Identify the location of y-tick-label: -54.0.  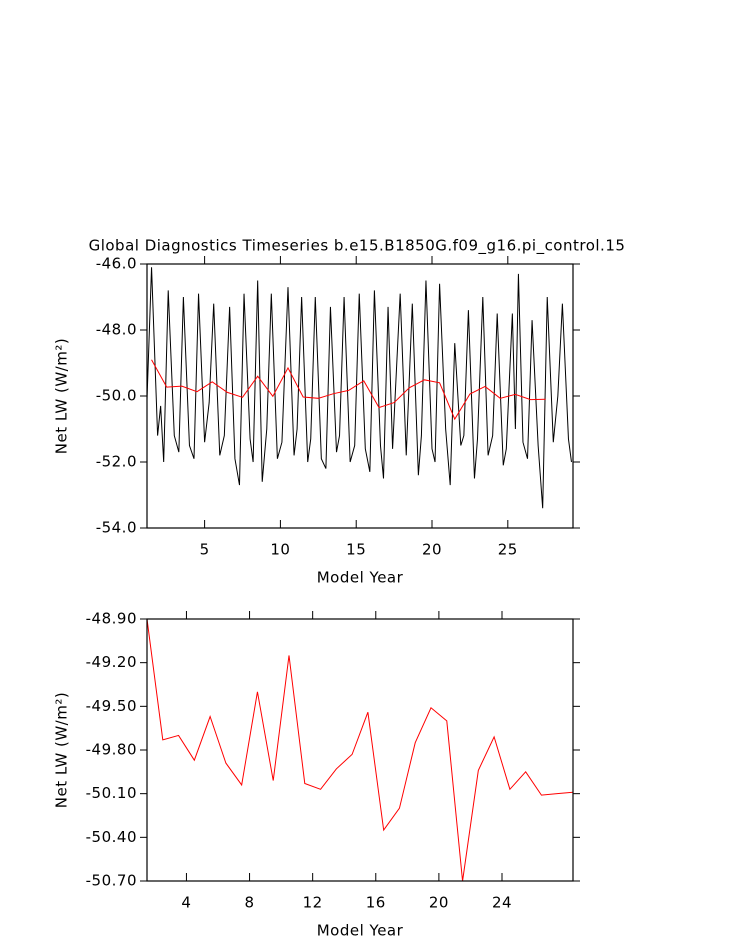
(116, 528).